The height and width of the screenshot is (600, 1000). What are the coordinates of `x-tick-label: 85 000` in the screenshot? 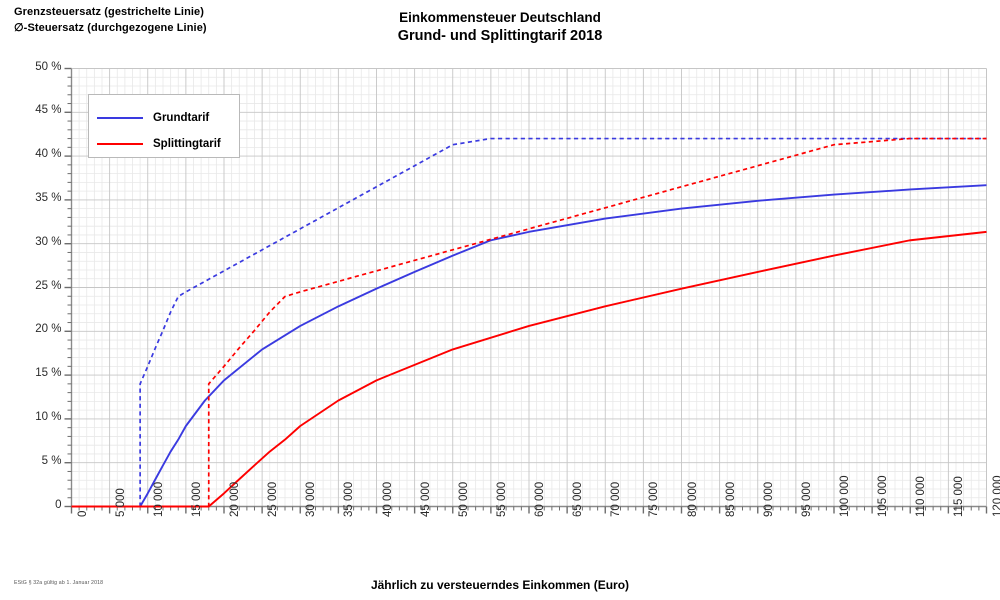 It's located at (730, 499).